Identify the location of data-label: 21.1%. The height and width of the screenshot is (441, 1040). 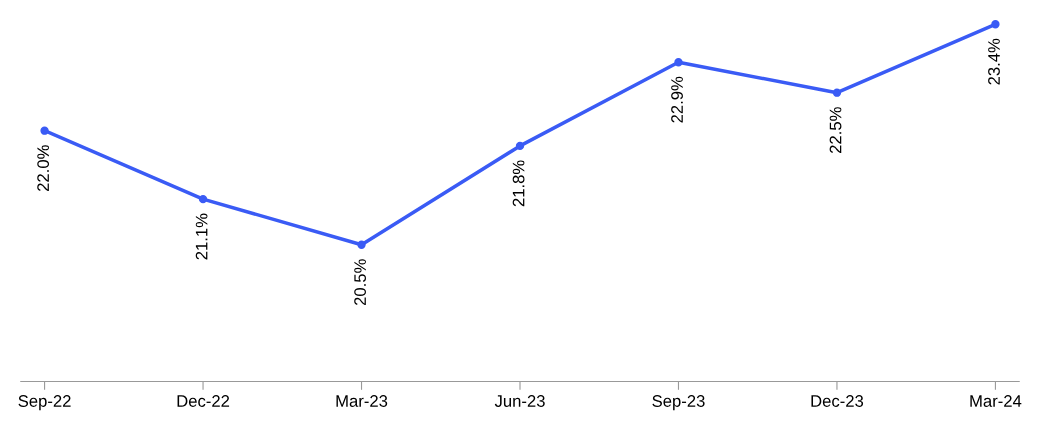
(201, 236).